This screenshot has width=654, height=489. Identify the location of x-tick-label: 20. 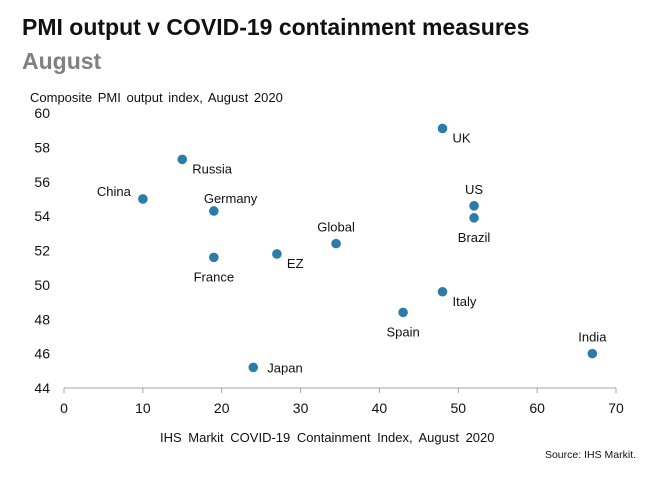
(222, 408).